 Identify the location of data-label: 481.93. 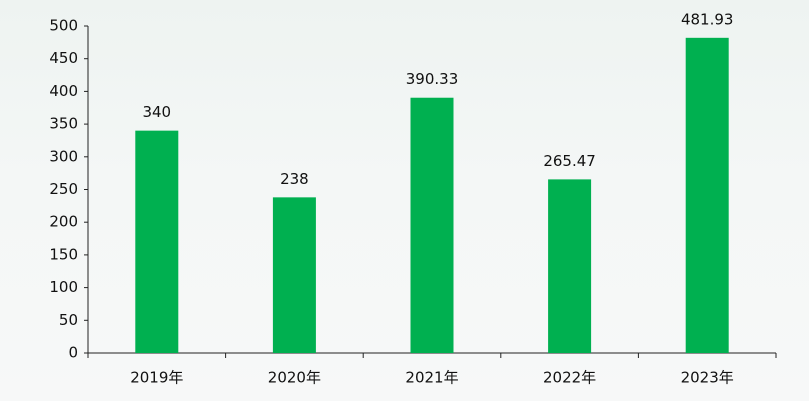
(707, 19).